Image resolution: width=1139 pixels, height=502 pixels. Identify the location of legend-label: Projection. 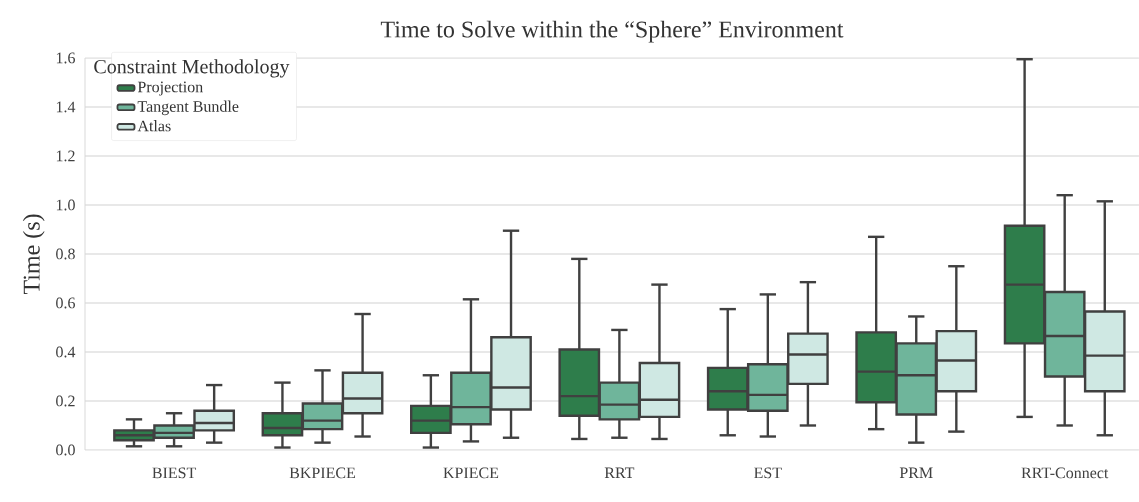
(170, 88).